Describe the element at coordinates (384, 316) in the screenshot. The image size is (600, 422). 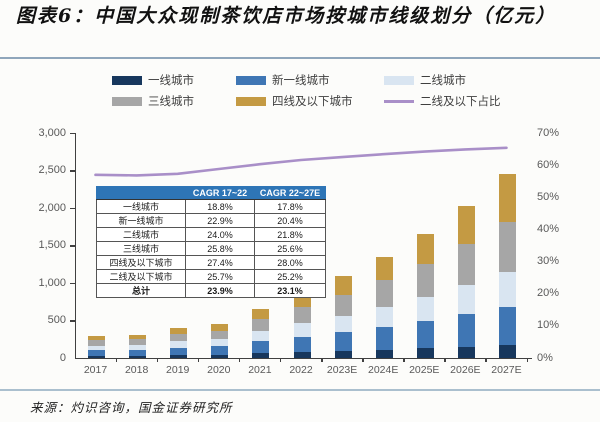
I see `bar-segment-2024E-二线城市` at that location.